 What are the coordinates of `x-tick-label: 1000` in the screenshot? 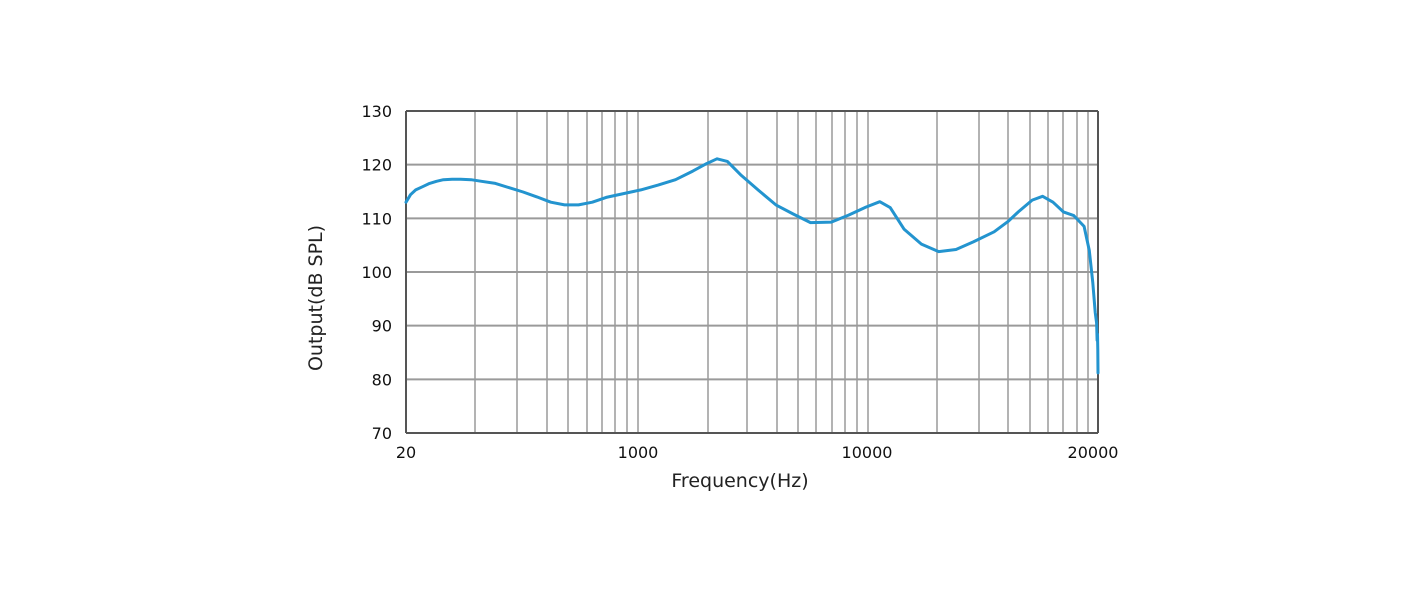 It's located at (638, 452).